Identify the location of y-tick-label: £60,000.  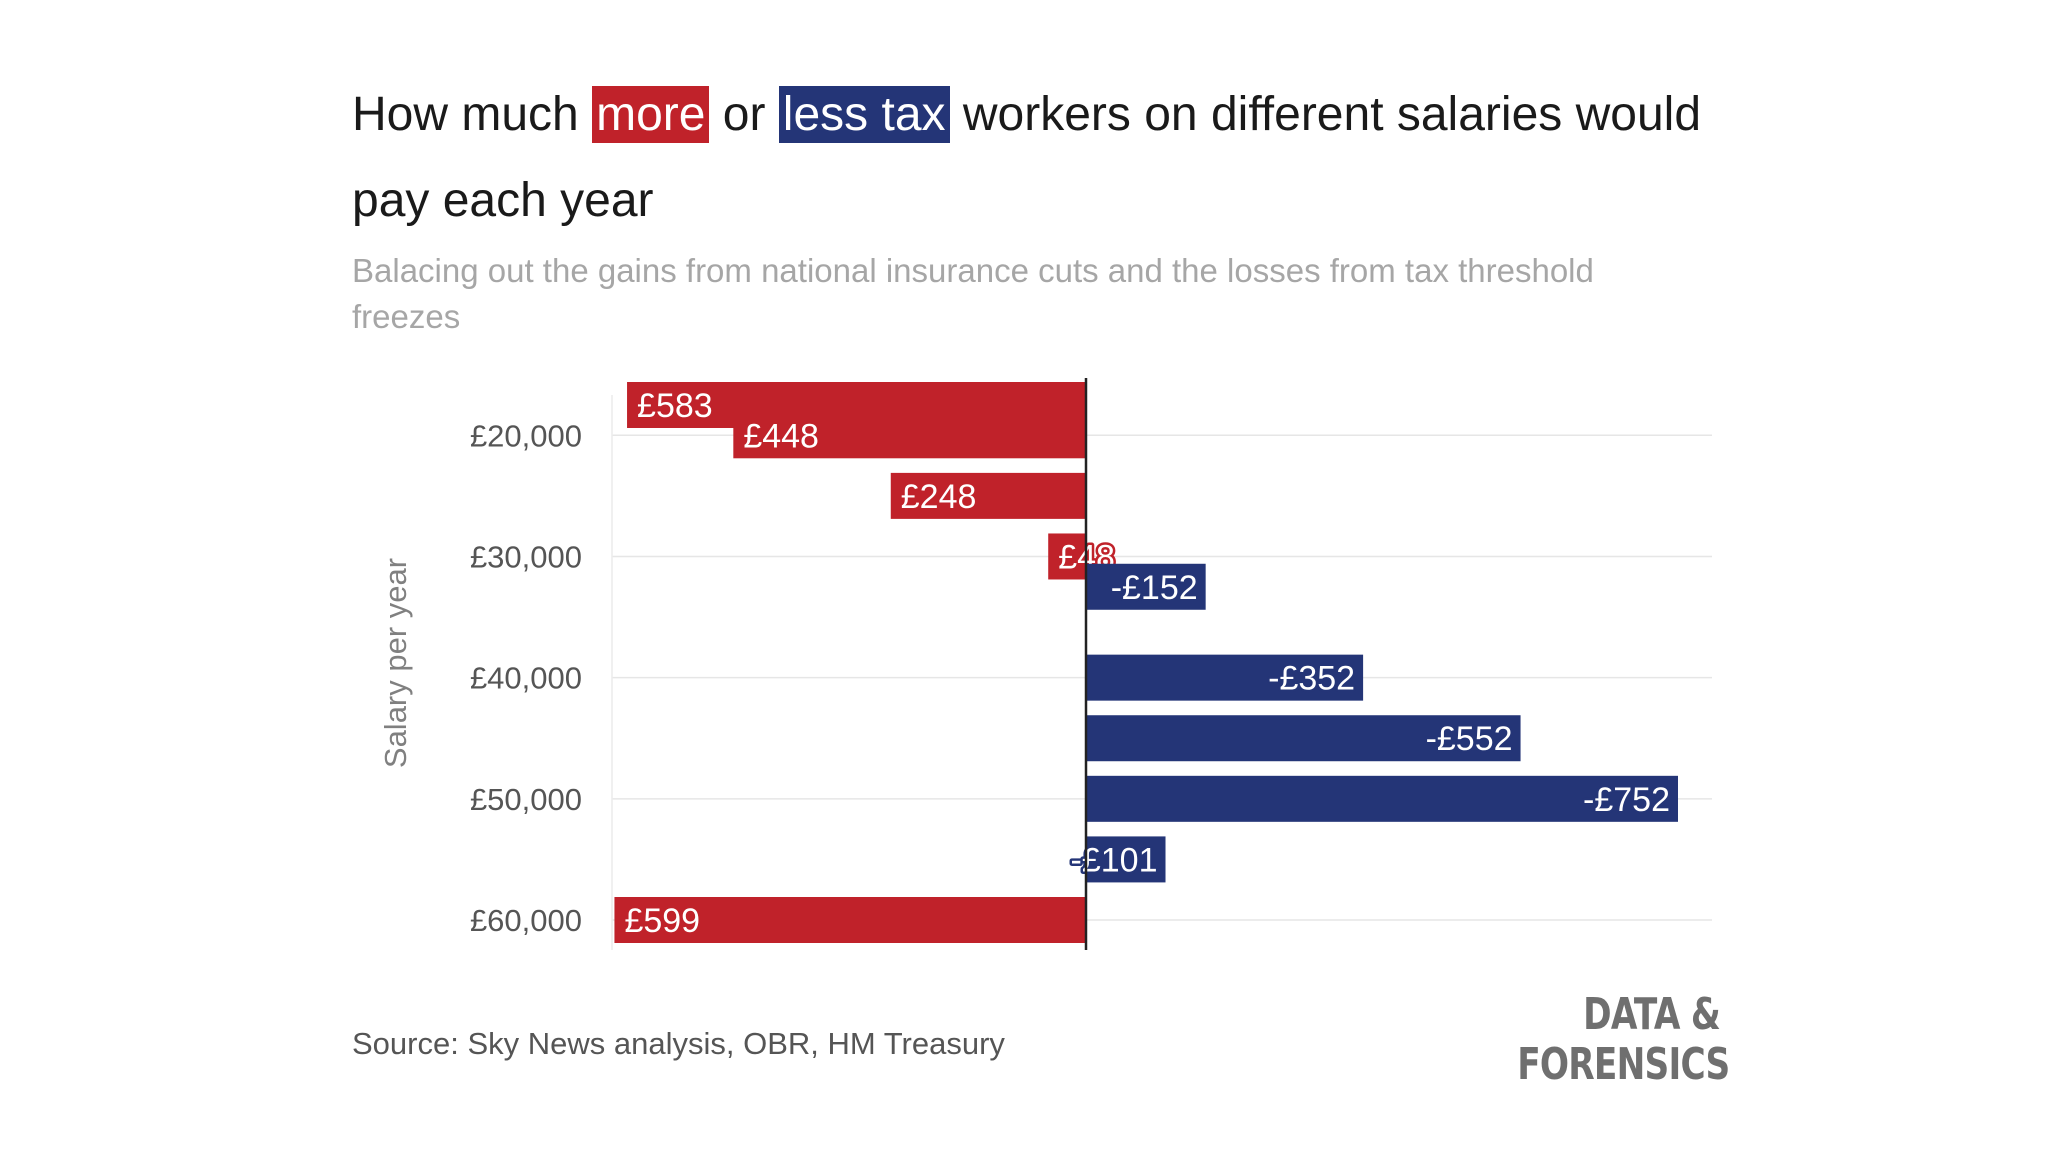
(526, 920).